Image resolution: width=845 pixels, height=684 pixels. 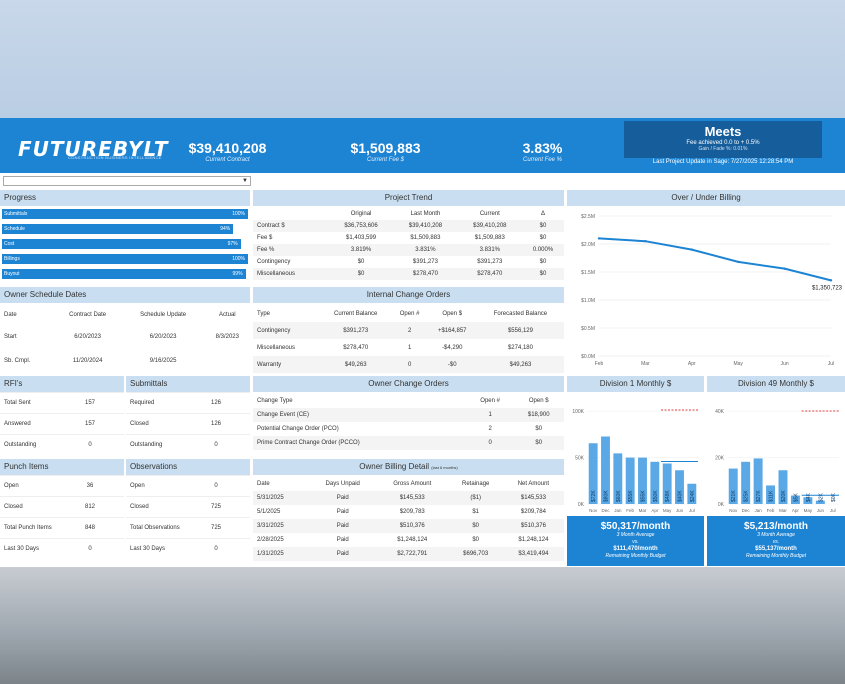 I want to click on list-item: Answered 157, so click(x=62, y=423).